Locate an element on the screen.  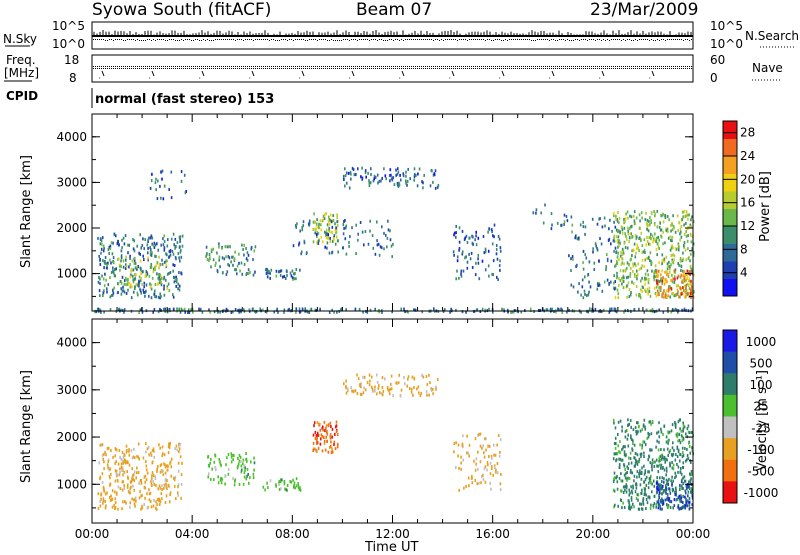
nave-tick-mark is located at coordinates (203, 73).